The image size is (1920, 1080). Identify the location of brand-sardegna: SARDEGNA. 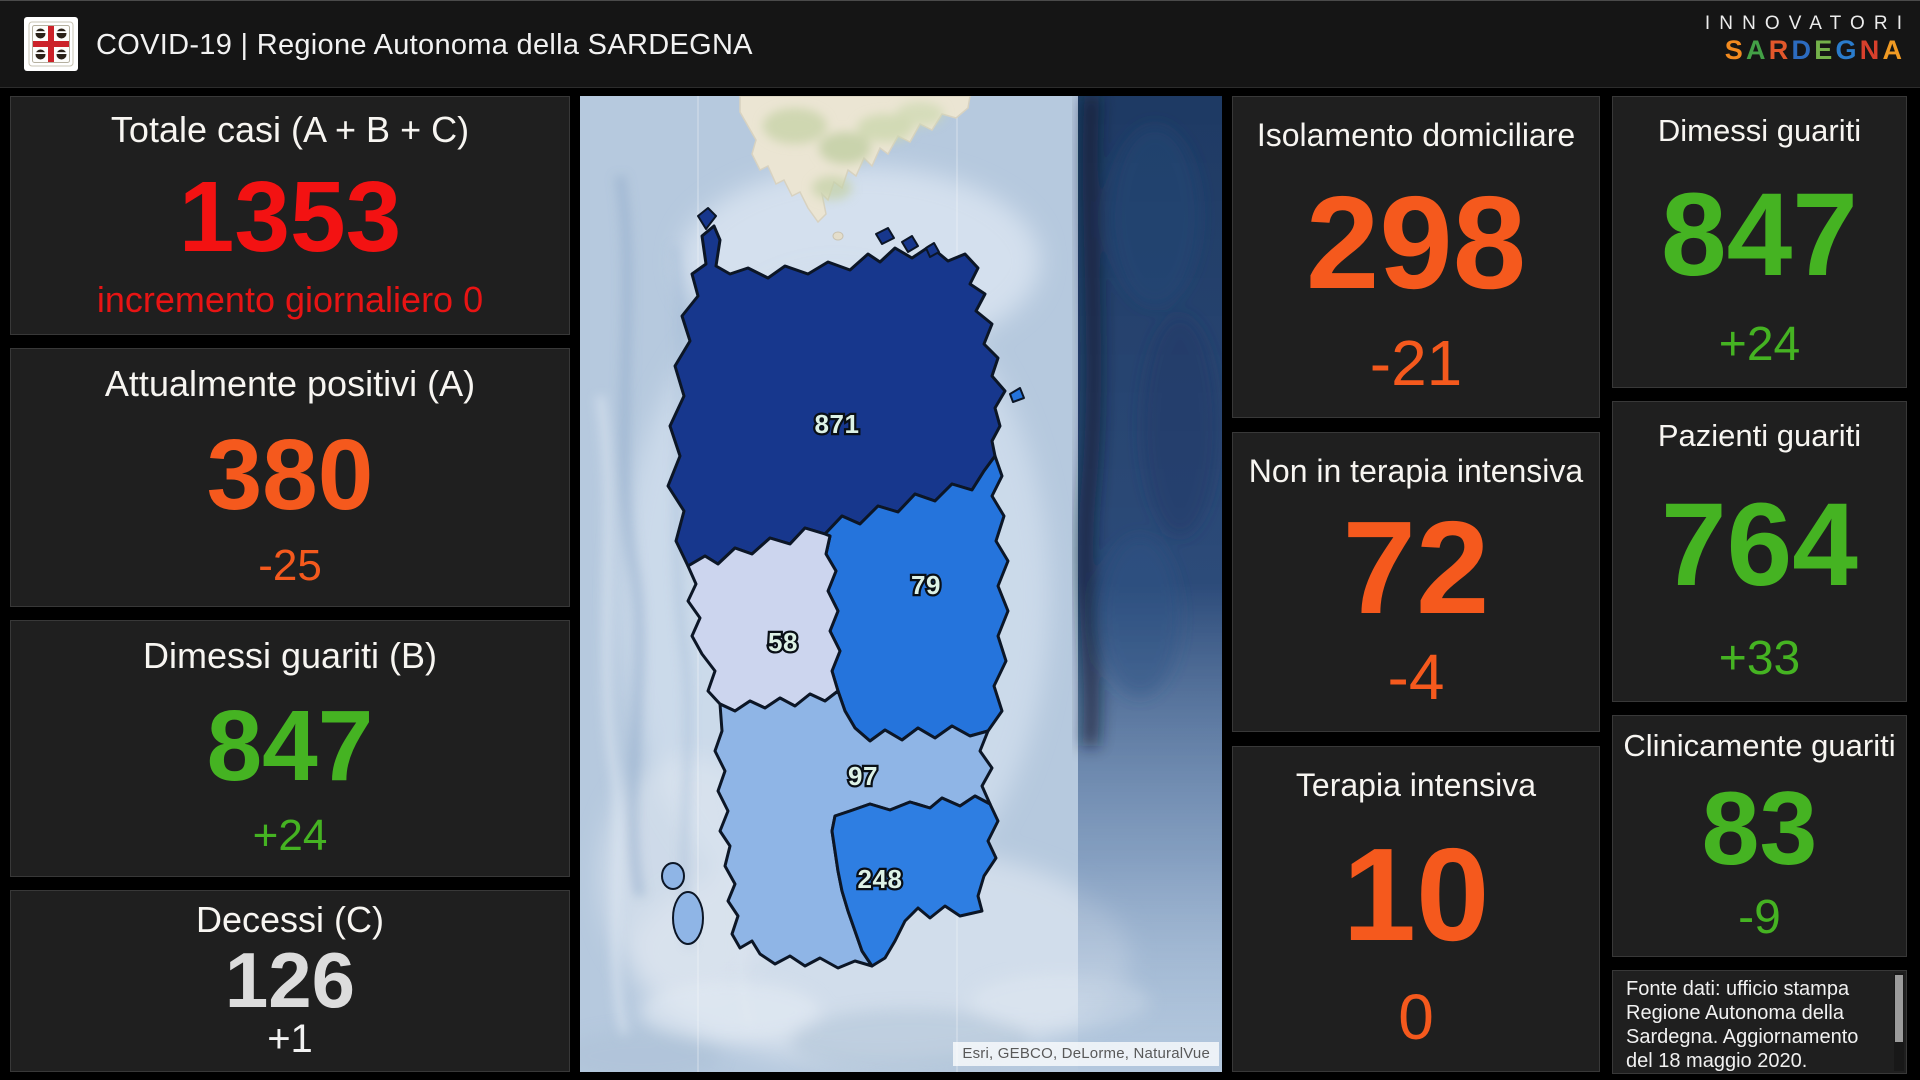
(1815, 49).